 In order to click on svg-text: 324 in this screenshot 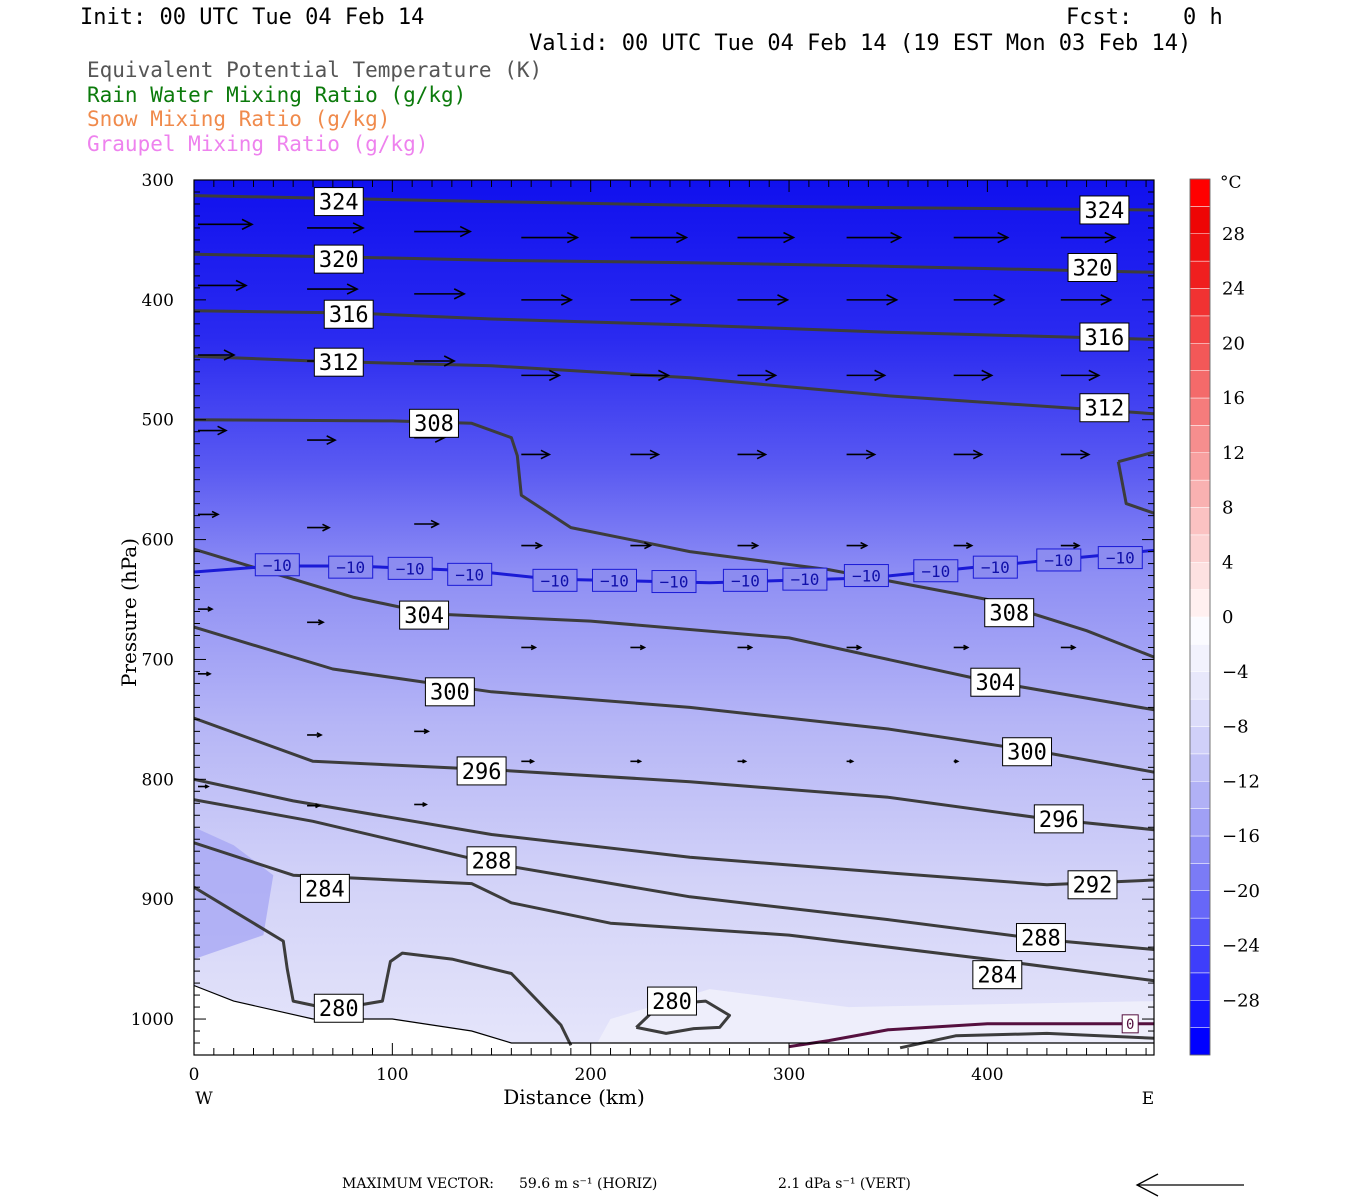, I will do `click(1105, 211)`.